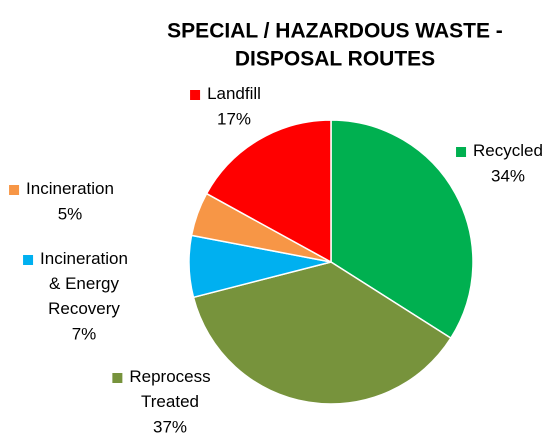  I want to click on slice-label: Incineration, so click(70, 188).